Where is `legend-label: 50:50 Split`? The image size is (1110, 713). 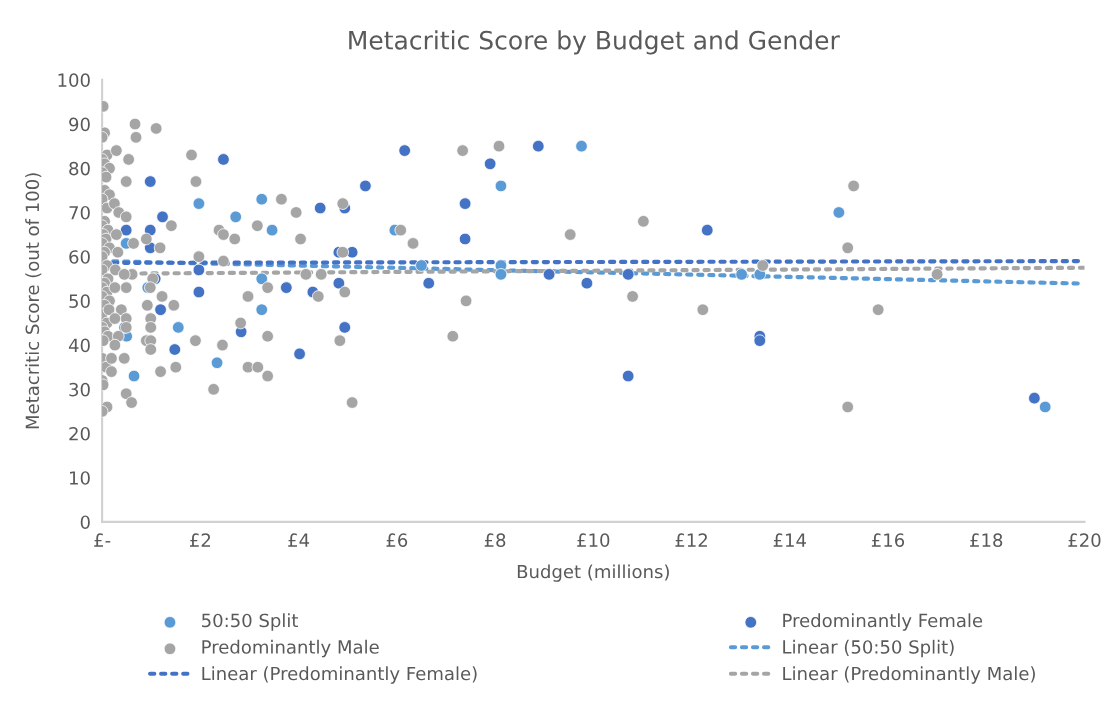
legend-label: 50:50 Split is located at coordinates (250, 622).